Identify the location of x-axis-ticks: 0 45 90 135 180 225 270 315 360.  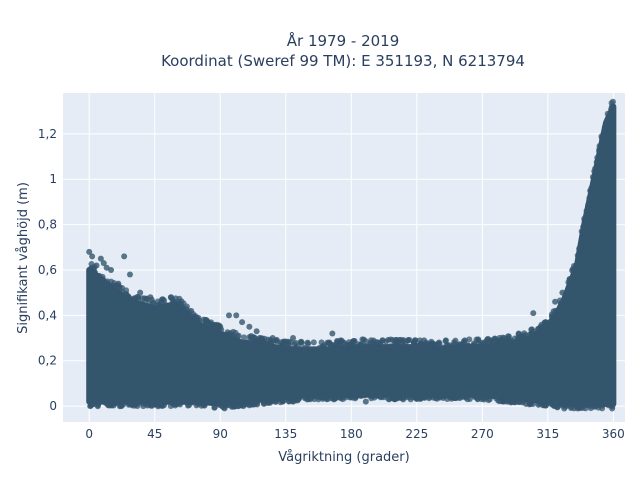
(354, 434).